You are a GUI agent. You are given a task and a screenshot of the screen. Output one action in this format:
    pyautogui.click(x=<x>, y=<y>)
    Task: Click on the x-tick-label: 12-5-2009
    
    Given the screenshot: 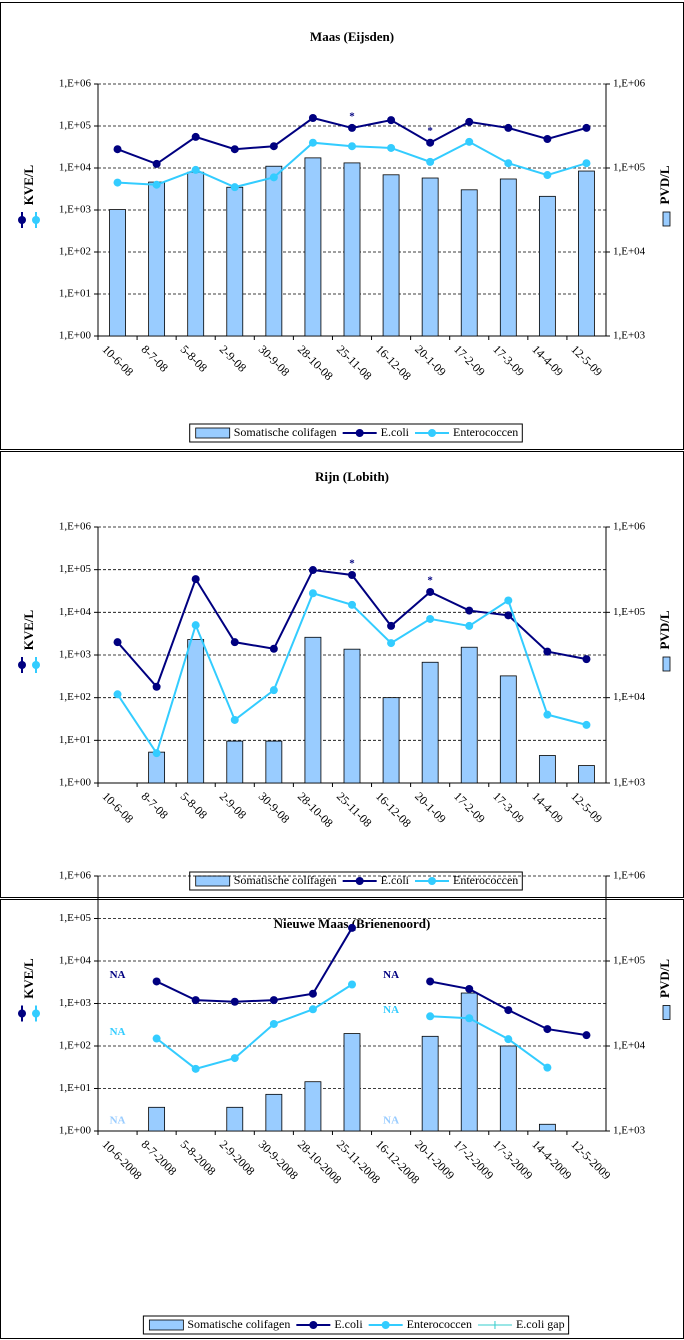 What is the action you would take?
    pyautogui.click(x=590, y=1159)
    